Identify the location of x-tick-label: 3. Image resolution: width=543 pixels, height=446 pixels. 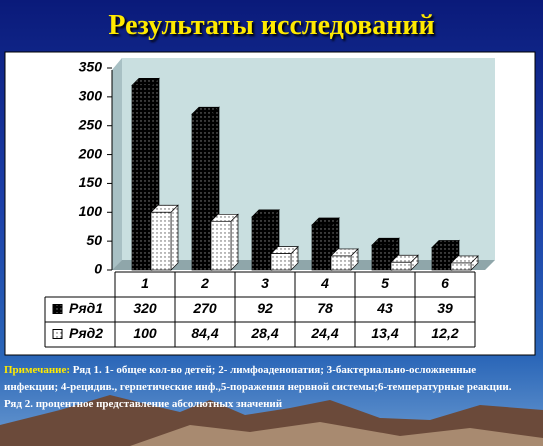
(265, 283).